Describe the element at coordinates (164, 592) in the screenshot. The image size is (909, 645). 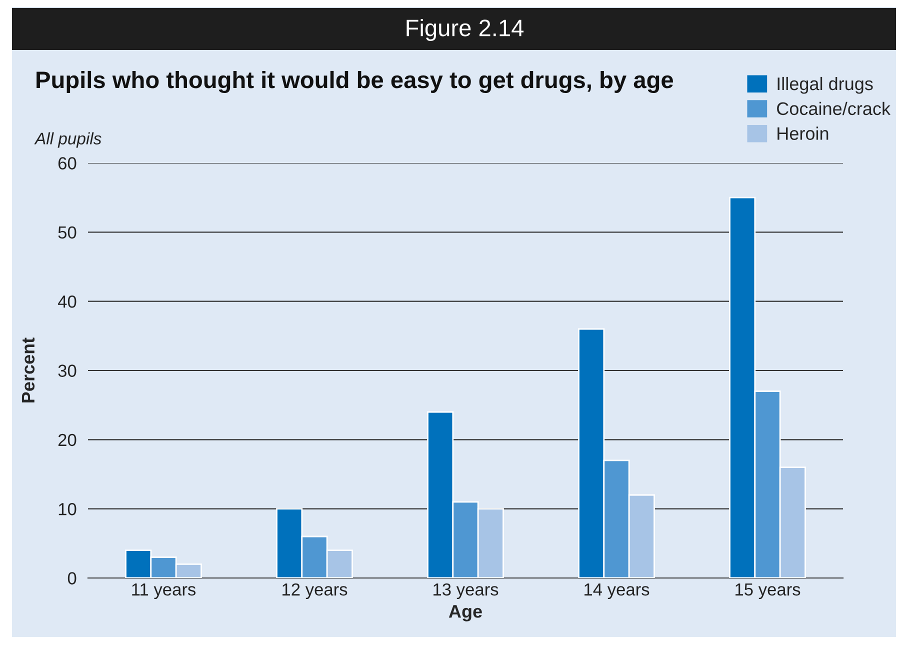
I see `x-tick-label: 11 years` at that location.